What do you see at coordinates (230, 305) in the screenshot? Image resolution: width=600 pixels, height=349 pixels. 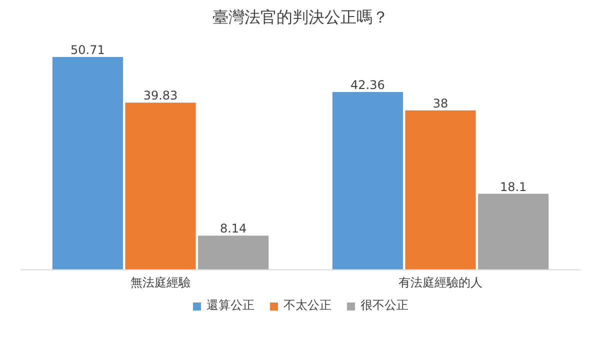 I see `legend-label: 還算公正` at bounding box center [230, 305].